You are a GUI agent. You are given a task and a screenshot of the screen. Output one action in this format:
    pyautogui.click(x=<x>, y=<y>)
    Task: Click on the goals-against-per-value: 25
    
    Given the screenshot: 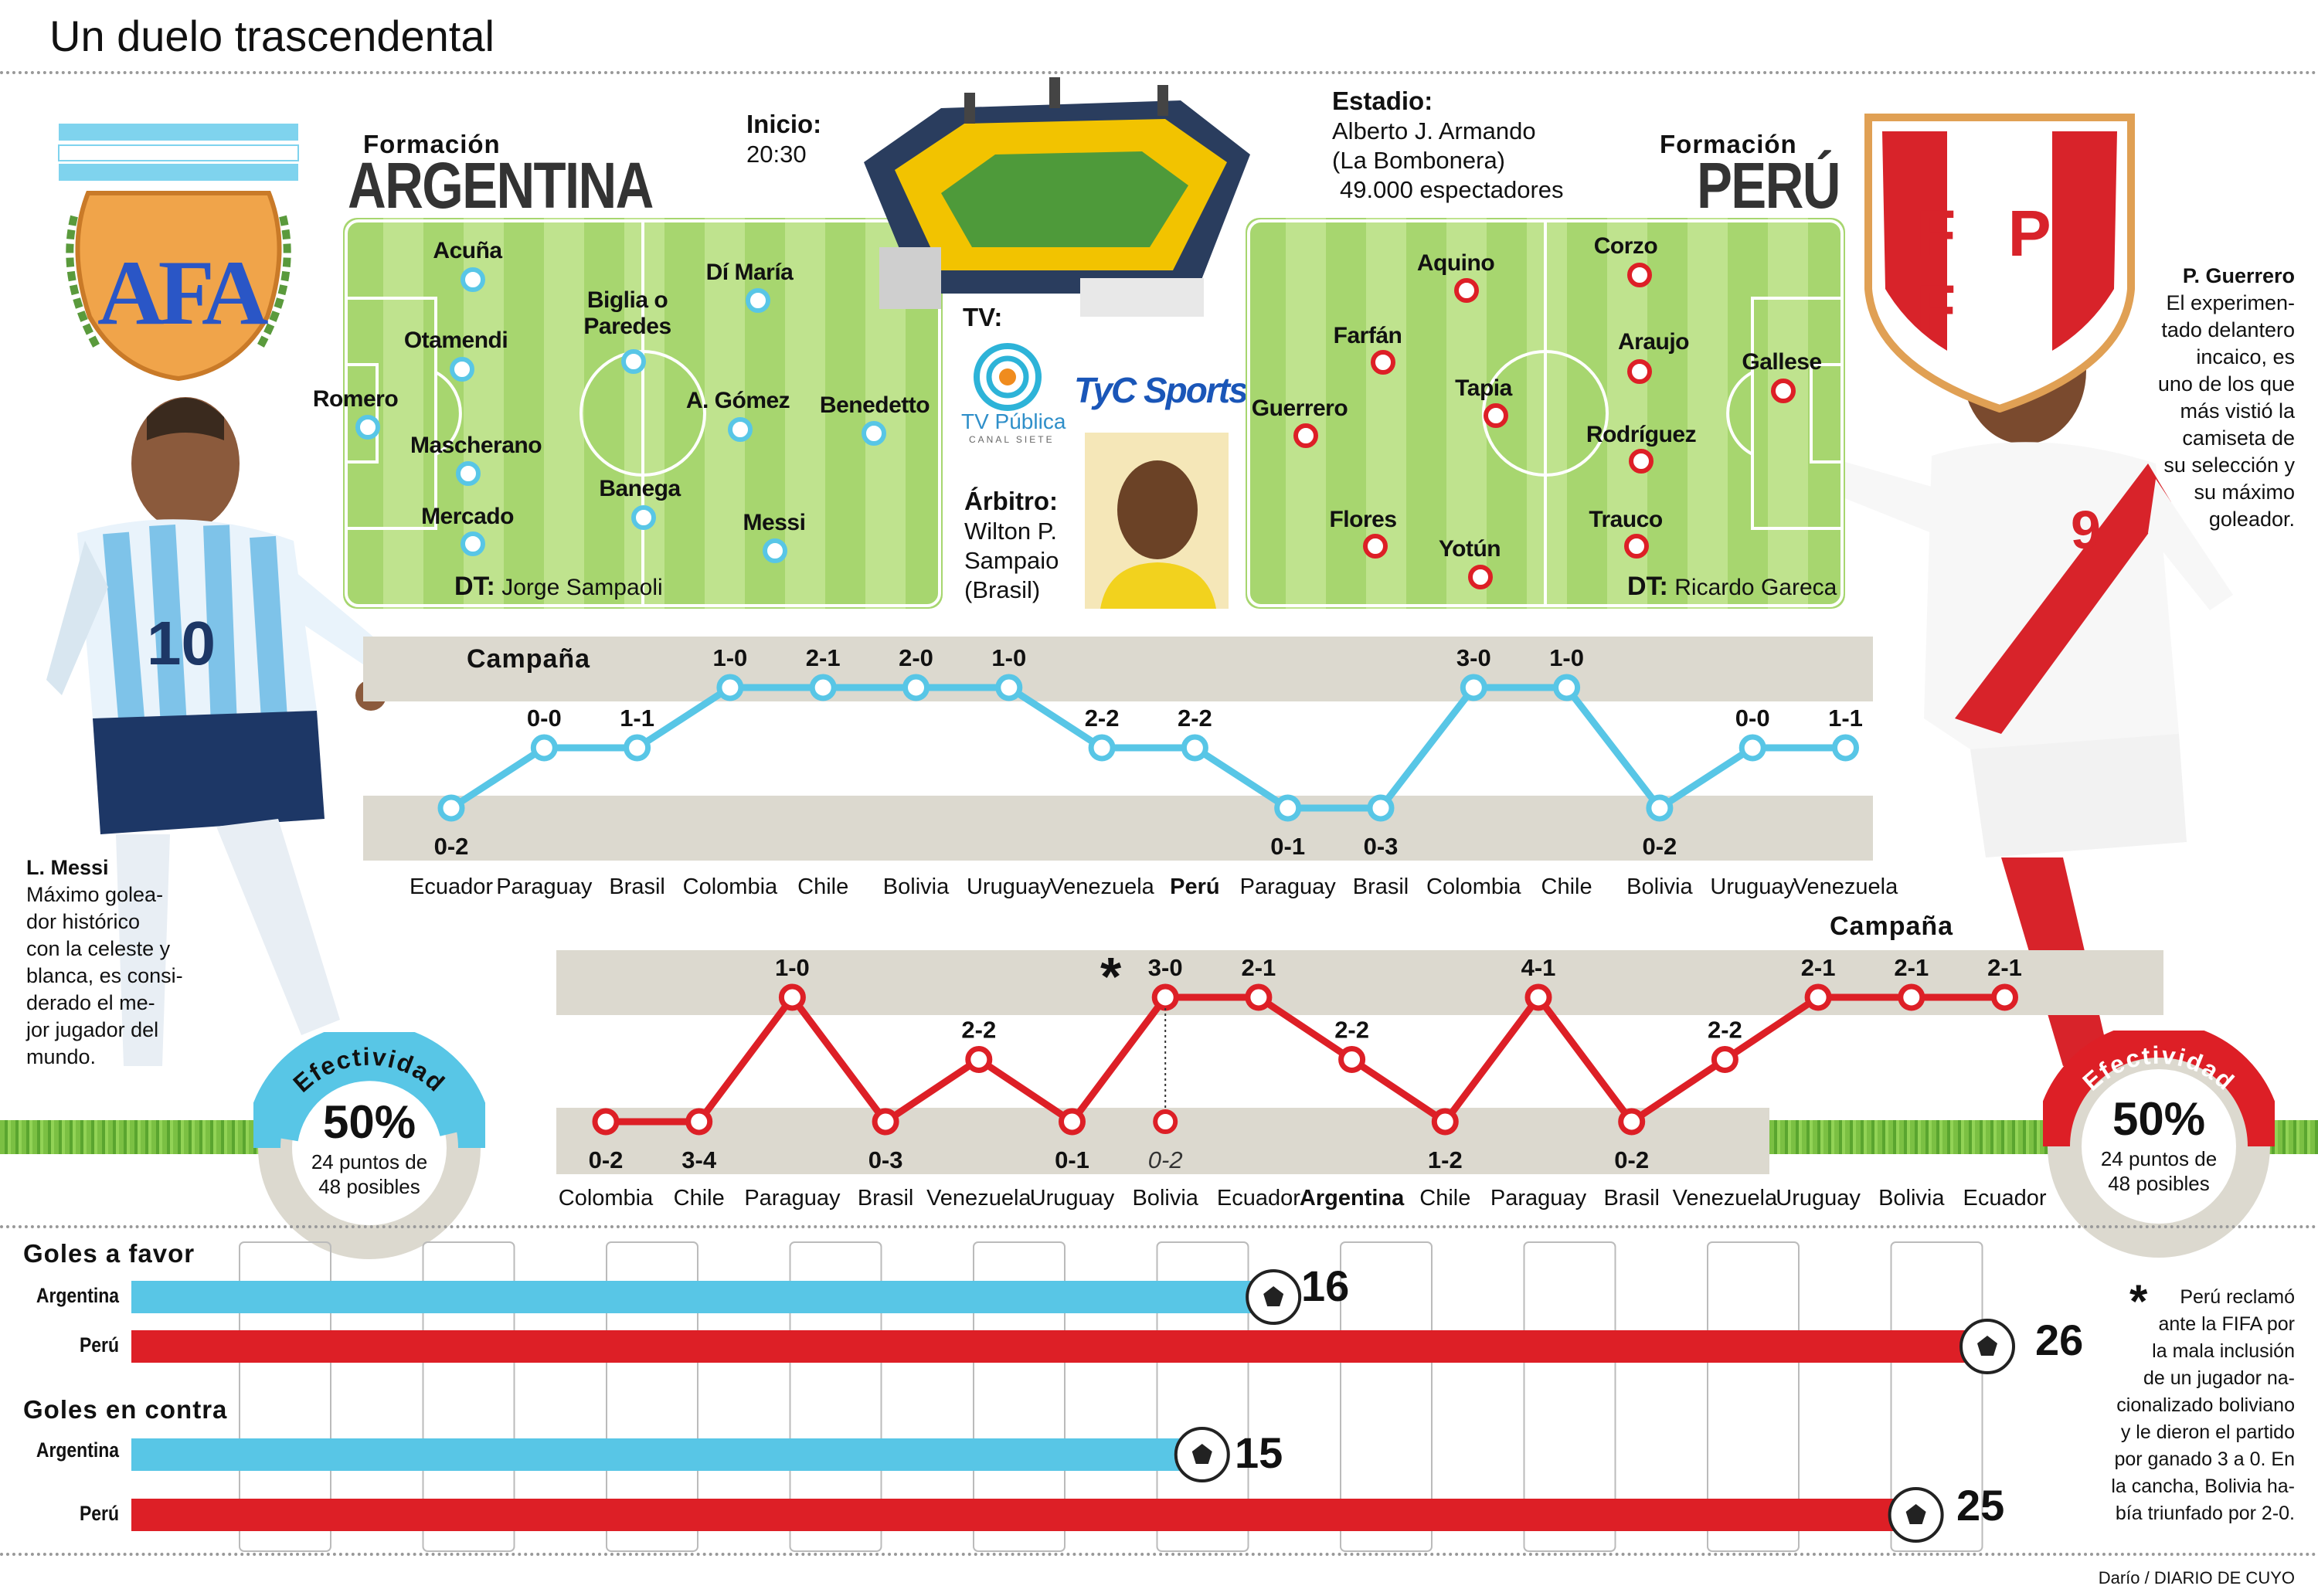 What is the action you would take?
    pyautogui.click(x=1980, y=1505)
    